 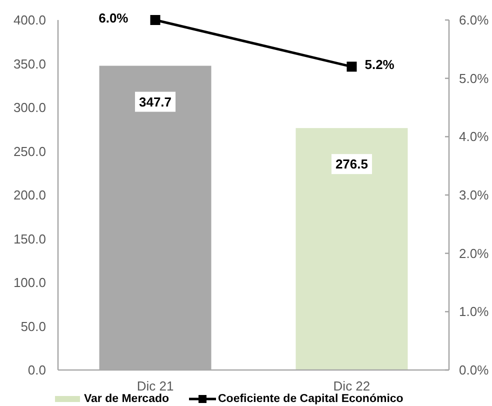 I want to click on legend-label: Coeficiente de Capital Económico, so click(x=311, y=399).